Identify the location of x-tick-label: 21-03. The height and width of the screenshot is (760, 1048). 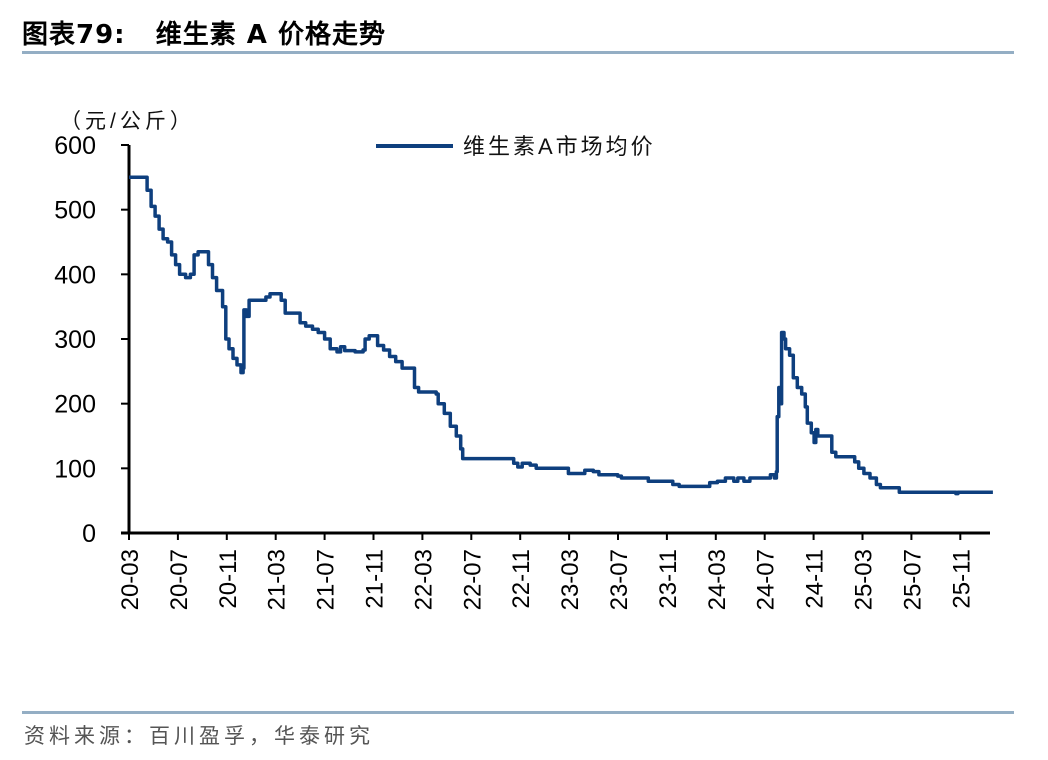
(277, 579).